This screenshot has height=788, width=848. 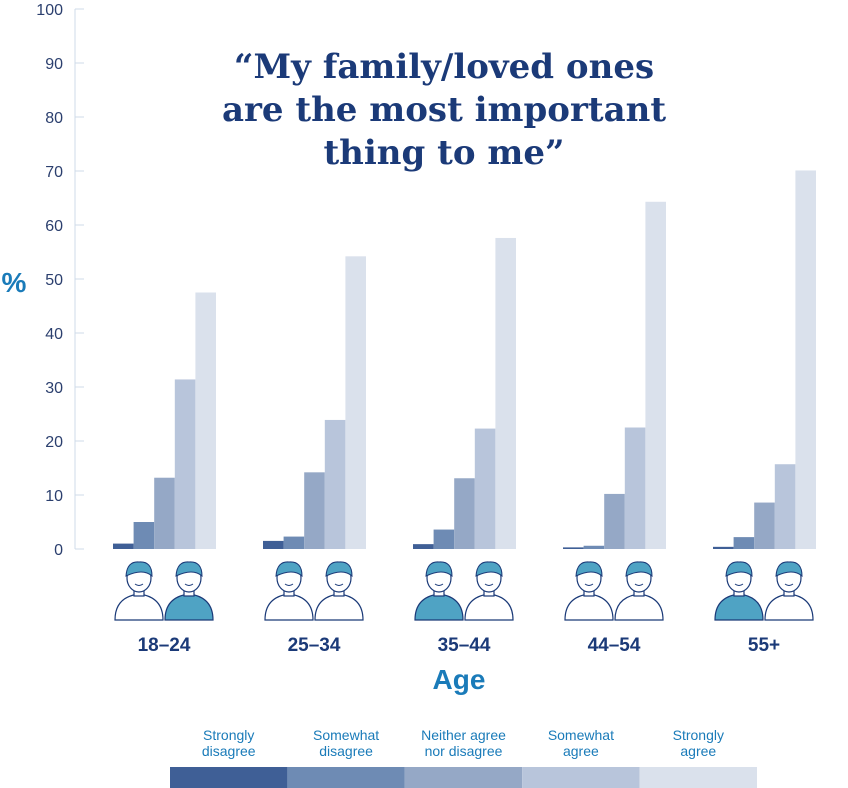 What do you see at coordinates (54, 388) in the screenshot?
I see `y-tick-label: 30` at bounding box center [54, 388].